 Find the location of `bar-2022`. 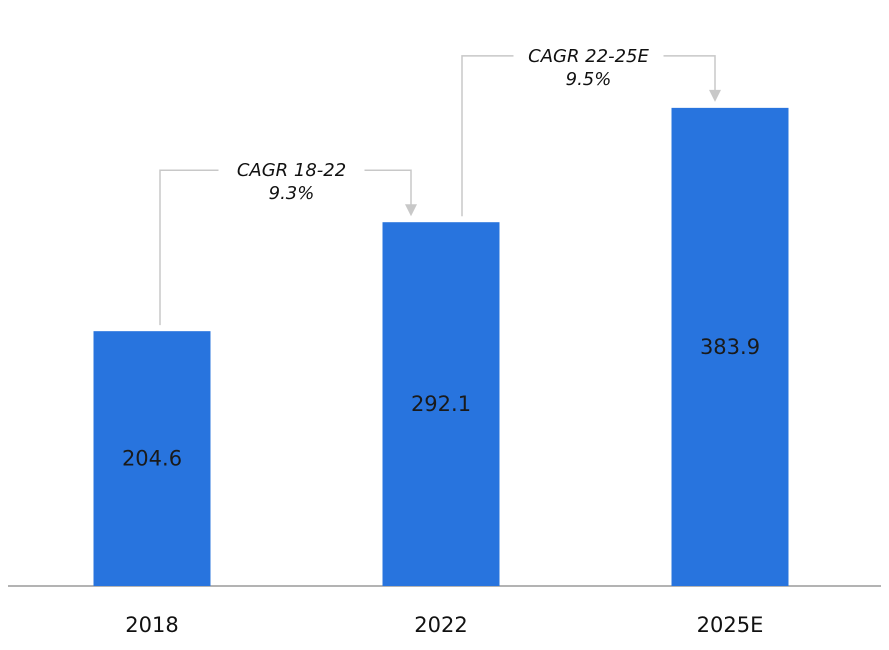

bar-2022 is located at coordinates (441, 404).